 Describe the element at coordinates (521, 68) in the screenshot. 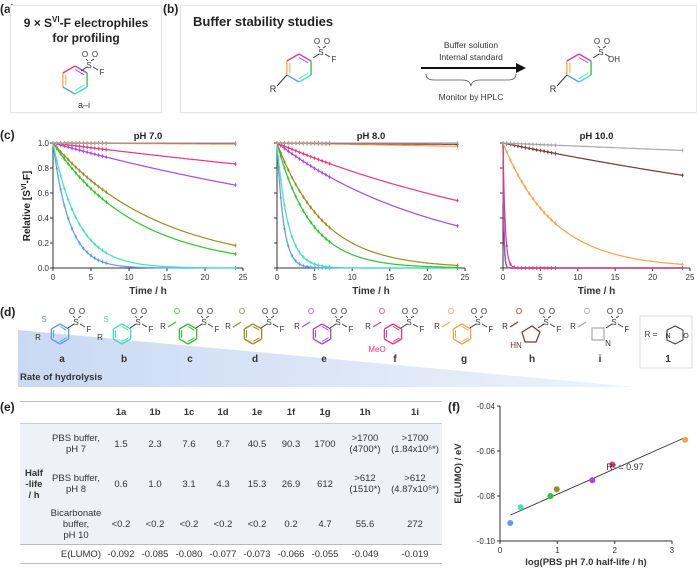

I see `arrow-head-icon` at that location.